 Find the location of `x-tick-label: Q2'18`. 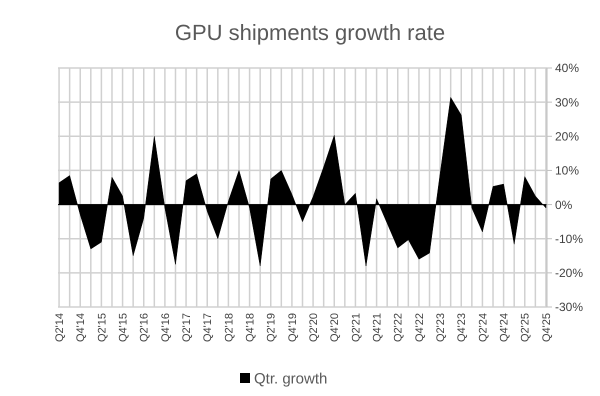

x-tick-label: Q2'18 is located at coordinates (229, 327).